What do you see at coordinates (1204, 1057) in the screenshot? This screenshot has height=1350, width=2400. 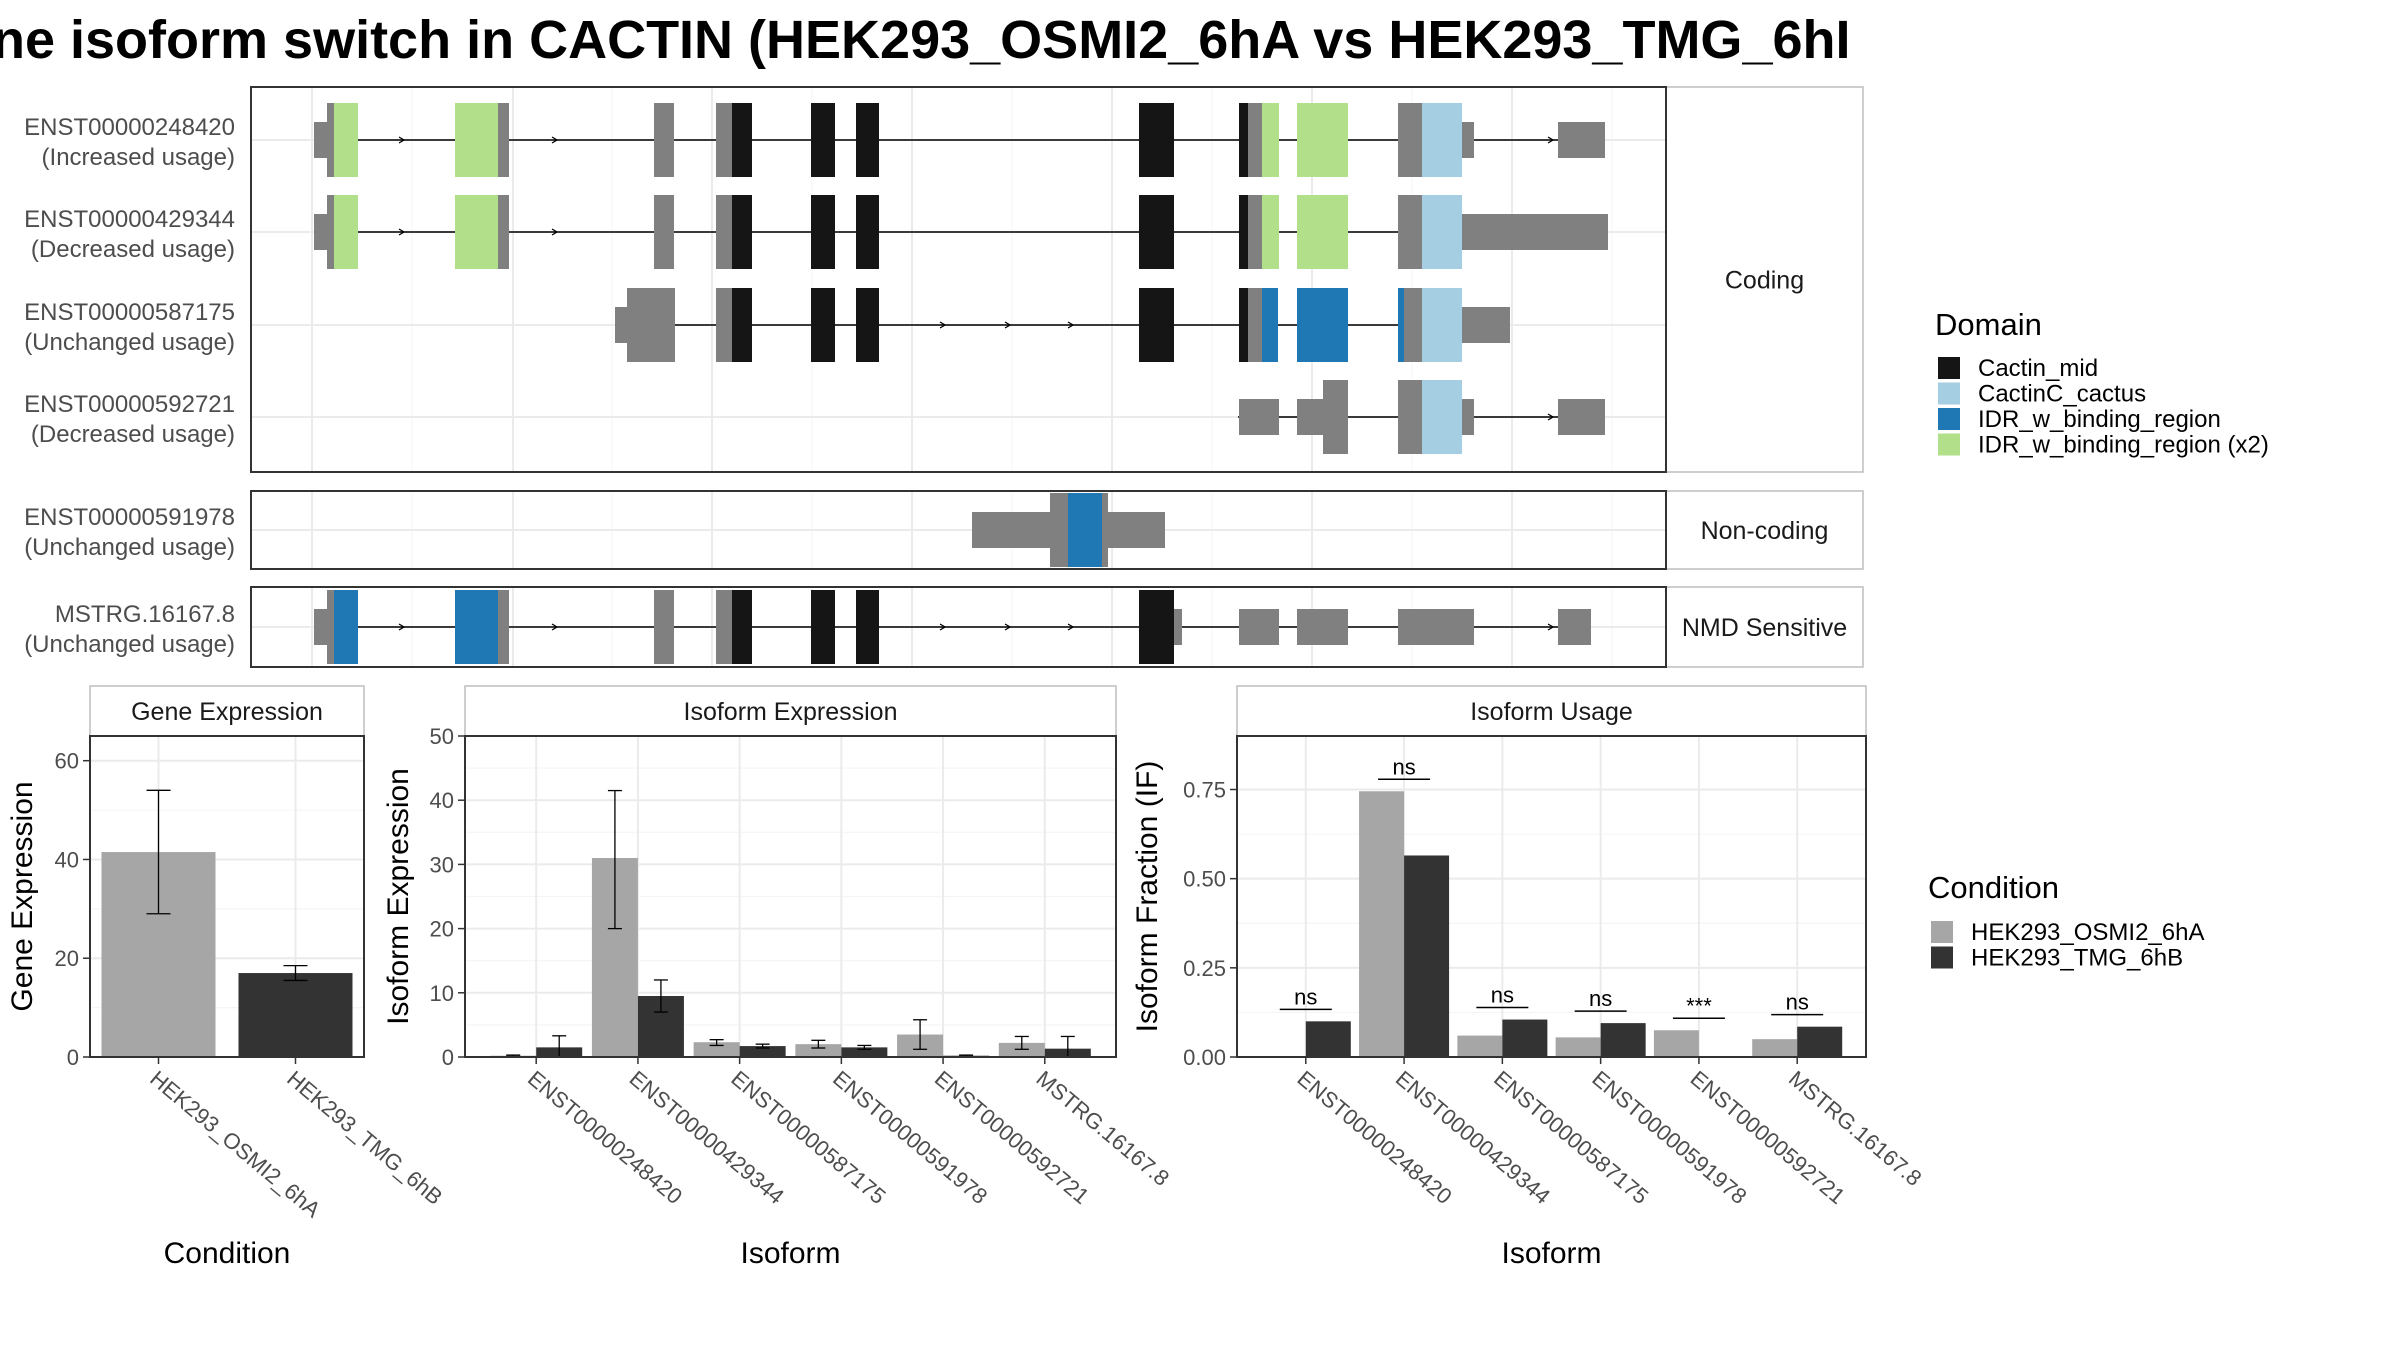 I see `y-tick-label: 0.00` at bounding box center [1204, 1057].